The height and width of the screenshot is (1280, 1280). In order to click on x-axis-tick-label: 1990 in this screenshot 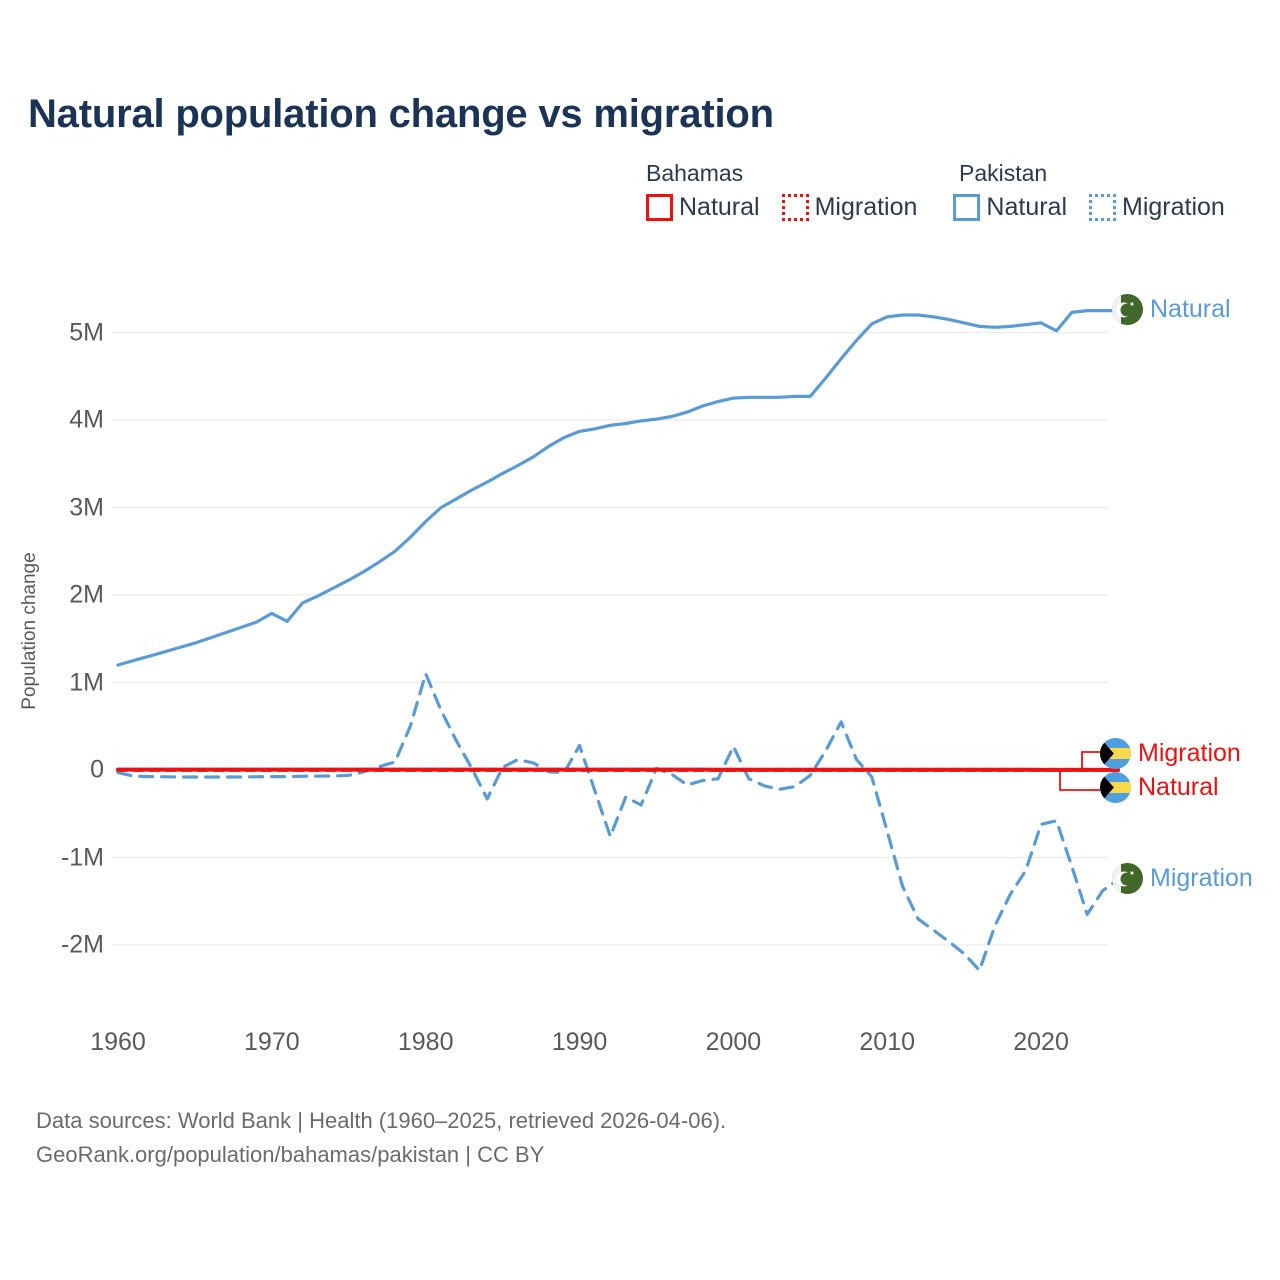, I will do `click(579, 1042)`.